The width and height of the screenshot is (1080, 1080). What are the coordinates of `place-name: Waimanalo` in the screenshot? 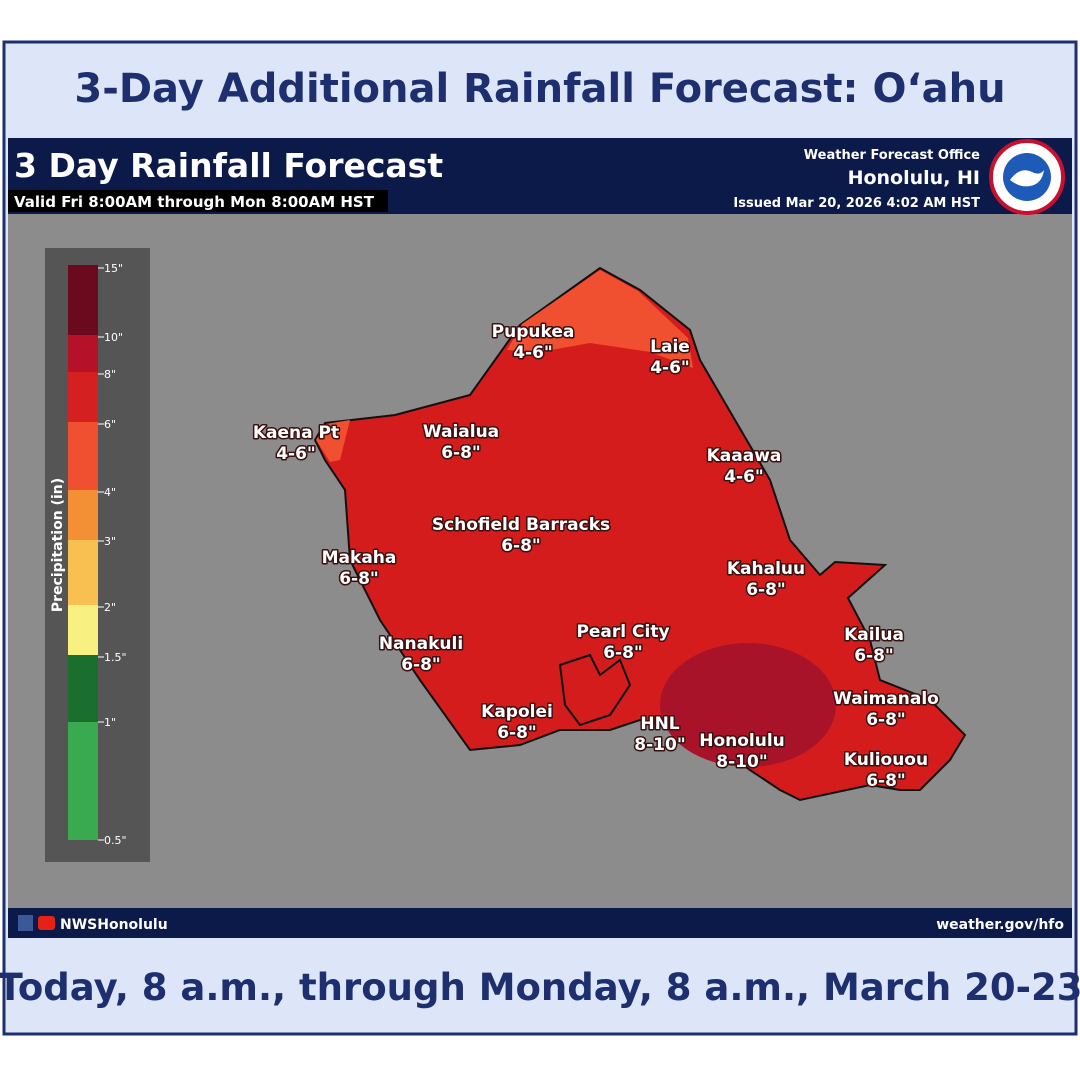 It's located at (886, 699).